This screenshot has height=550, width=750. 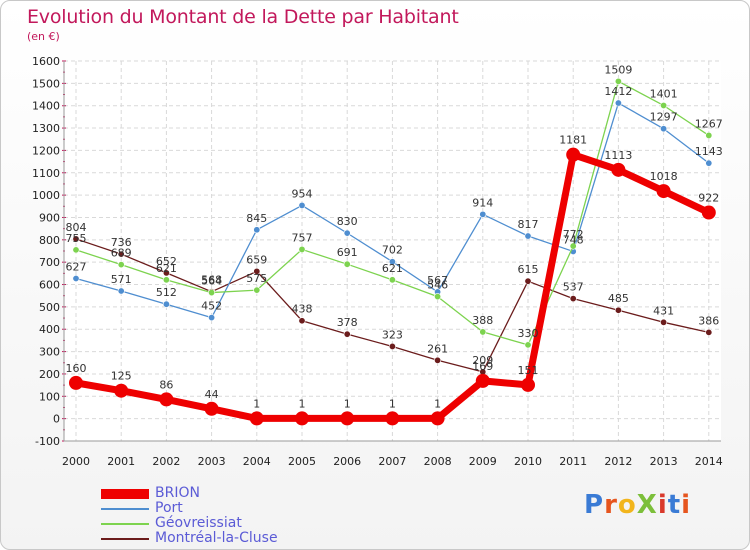 What do you see at coordinates (392, 461) in the screenshot?
I see `x-tick-label: 2007` at bounding box center [392, 461].